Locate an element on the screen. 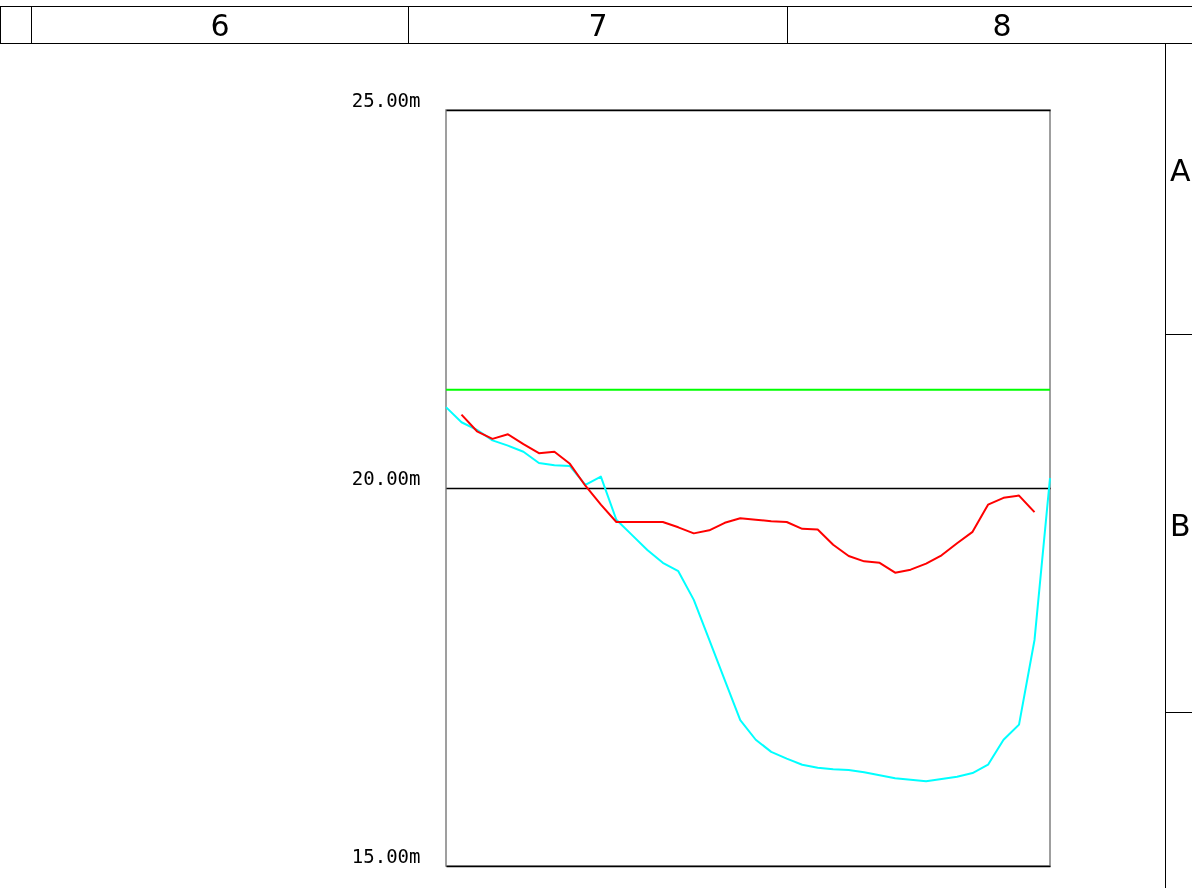  text: A is located at coordinates (1181, 170).